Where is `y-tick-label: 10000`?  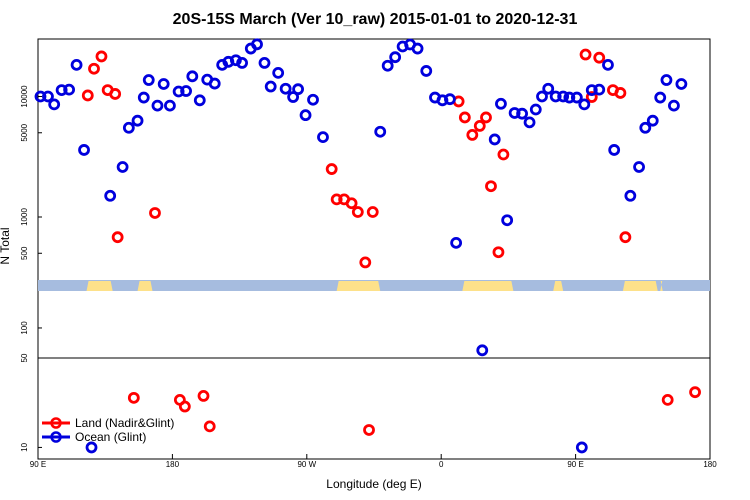
y-tick-label: 10000 is located at coordinates (24, 96).